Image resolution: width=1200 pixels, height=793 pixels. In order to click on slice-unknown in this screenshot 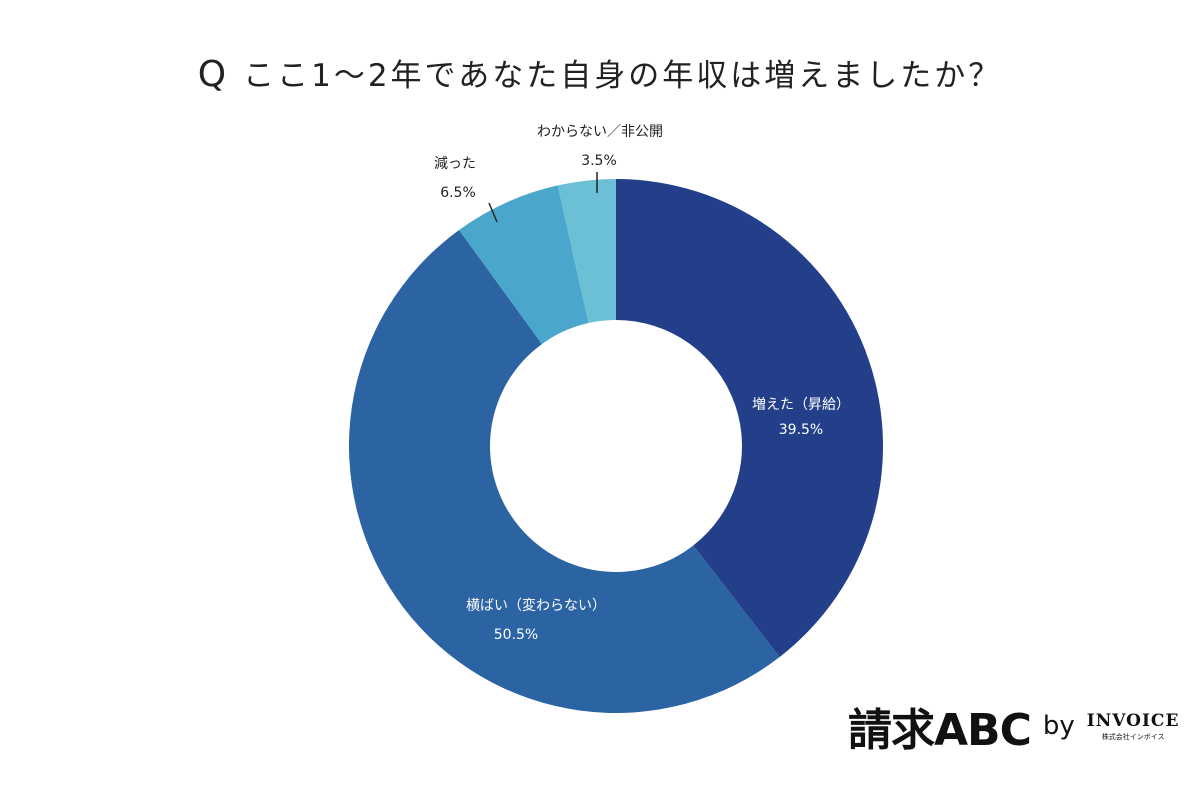, I will do `click(586, 251)`.